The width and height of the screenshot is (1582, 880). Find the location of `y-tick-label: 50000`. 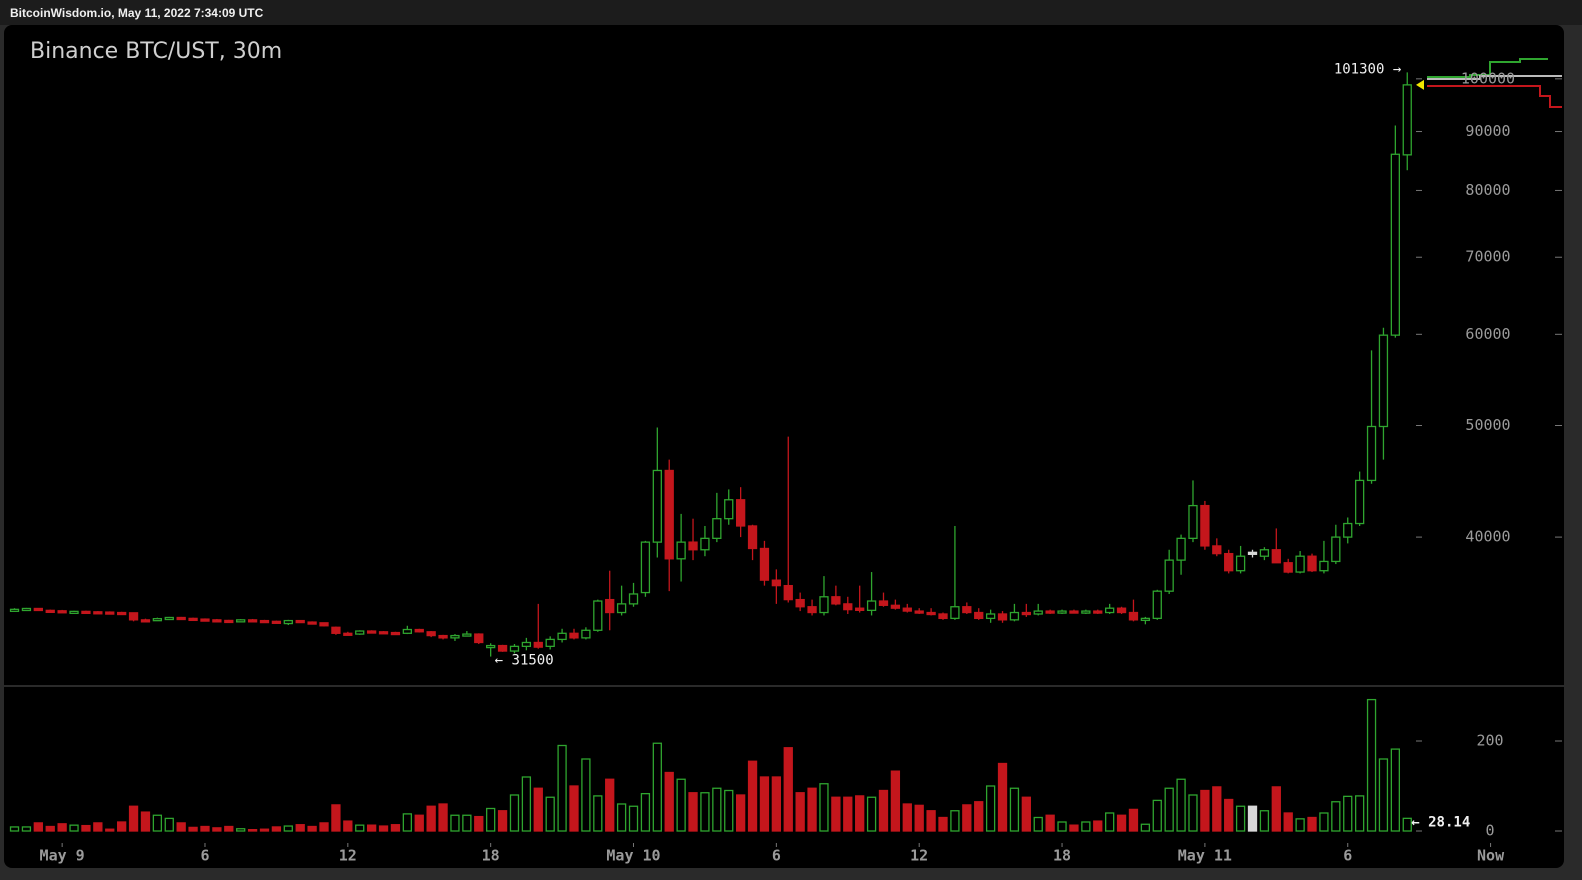

y-tick-label: 50000 is located at coordinates (1487, 425).